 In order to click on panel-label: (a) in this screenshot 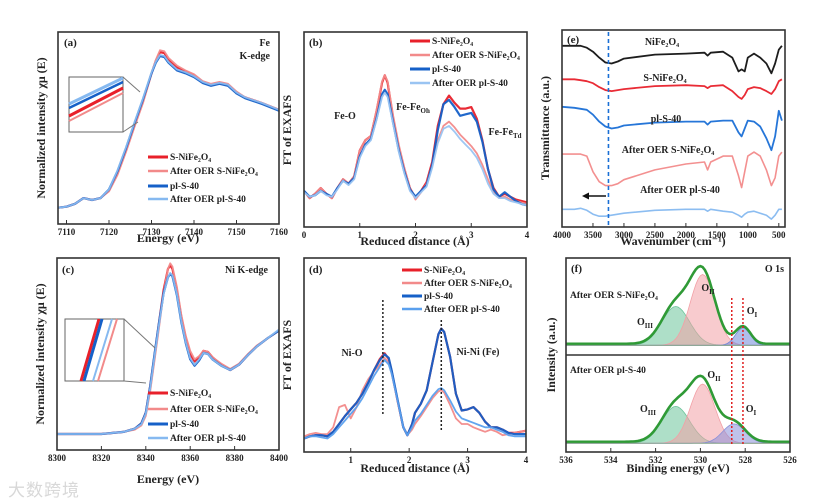, I will do `click(70, 43)`.